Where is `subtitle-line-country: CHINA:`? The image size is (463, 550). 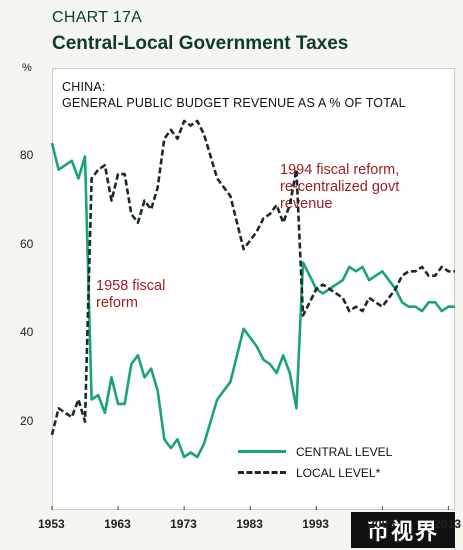
subtitle-line-country: CHINA: is located at coordinates (84, 87).